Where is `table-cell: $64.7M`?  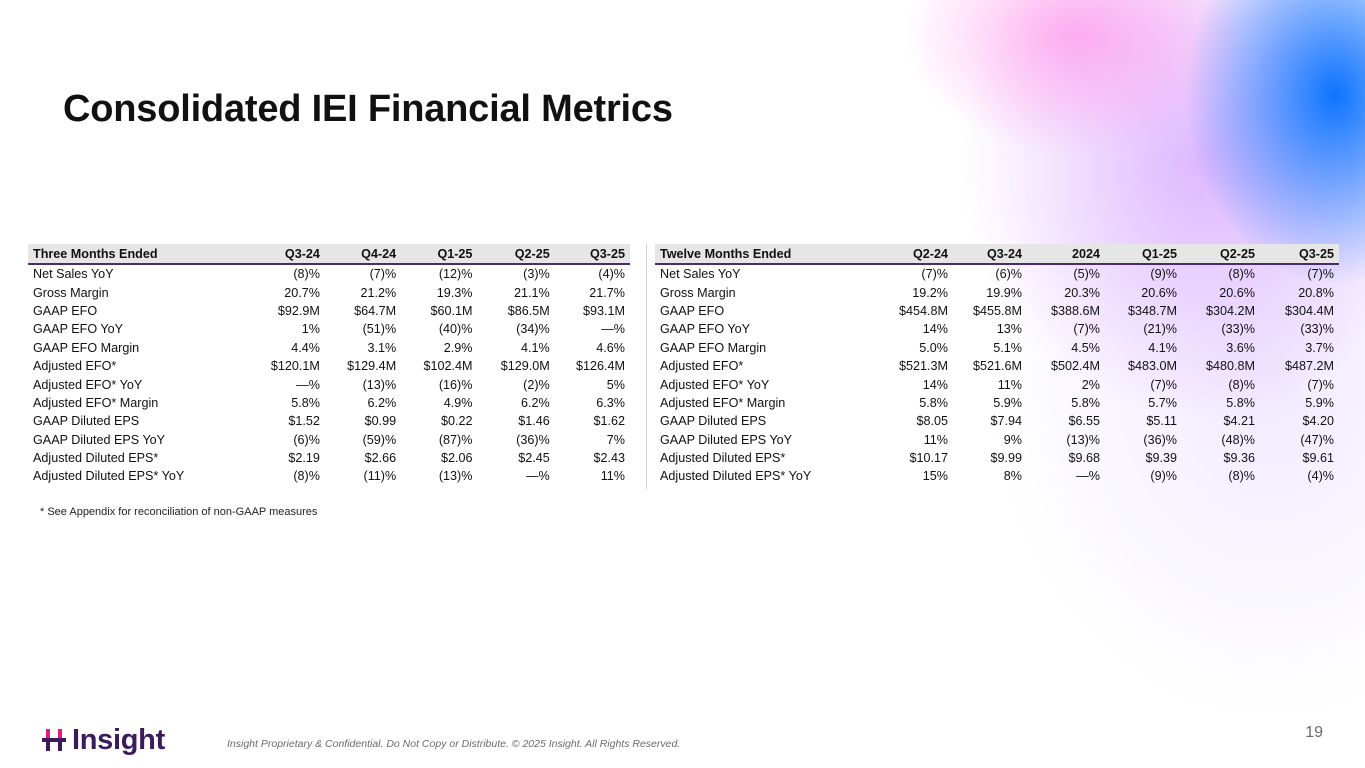 table-cell: $64.7M is located at coordinates (375, 310).